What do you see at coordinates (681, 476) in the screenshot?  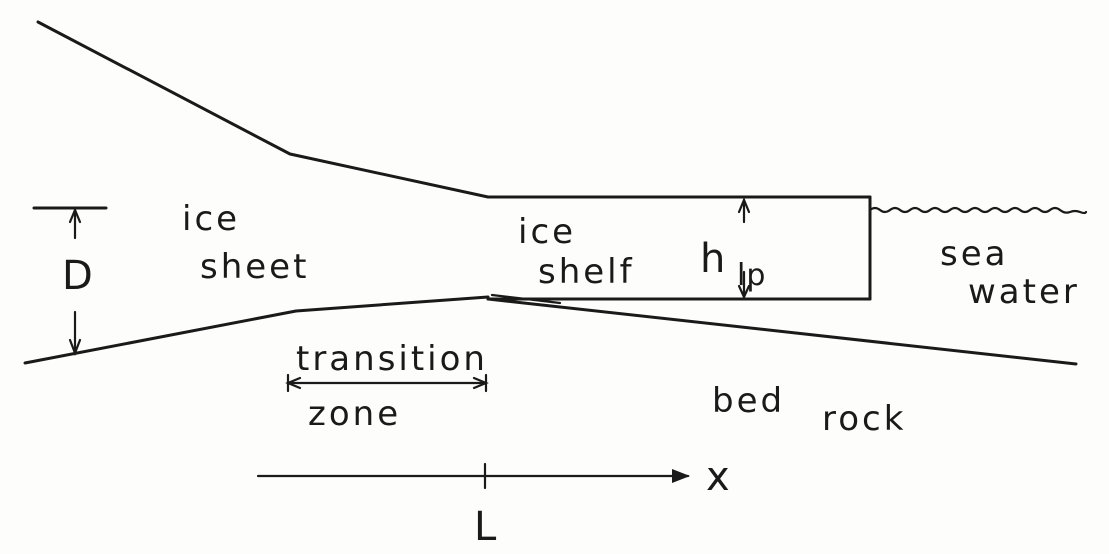 I see `x-axis-arrowhead` at bounding box center [681, 476].